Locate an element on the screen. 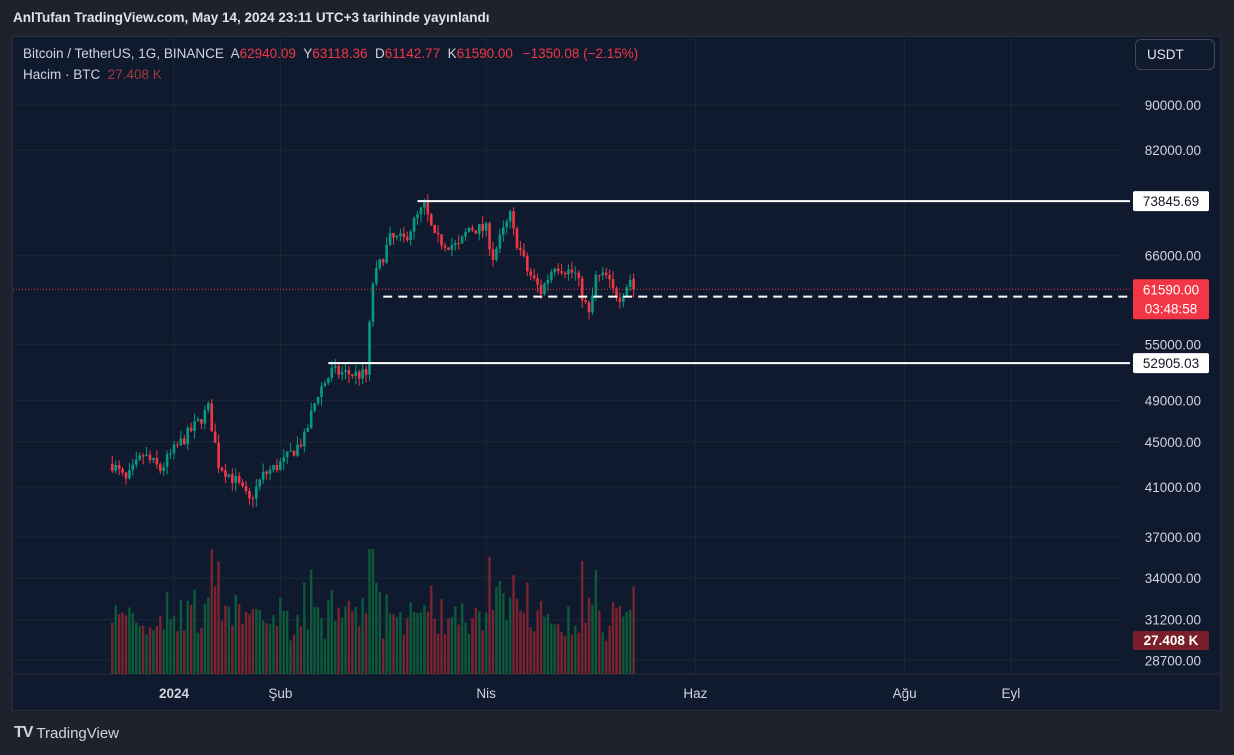 The image size is (1234, 755). volume-label: Hacim · BTC is located at coordinates (62, 74).